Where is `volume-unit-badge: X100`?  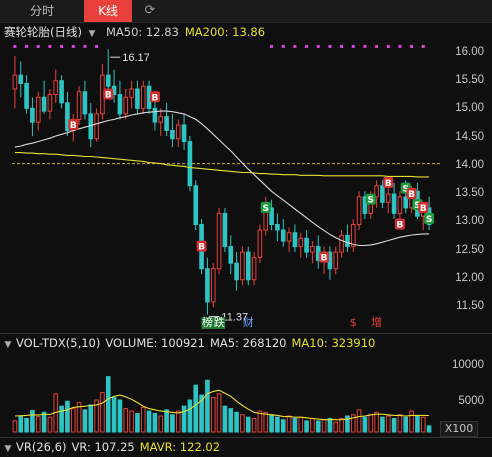 volume-unit-badge: X100 is located at coordinates (459, 429).